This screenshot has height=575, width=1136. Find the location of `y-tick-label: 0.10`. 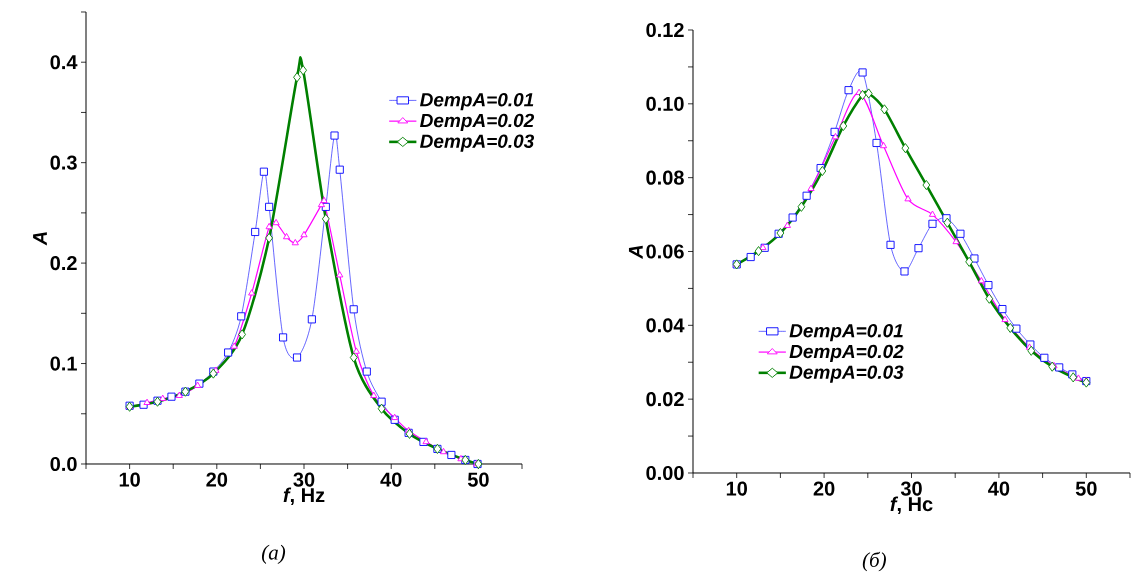

y-tick-label: 0.10 is located at coordinates (665, 104).